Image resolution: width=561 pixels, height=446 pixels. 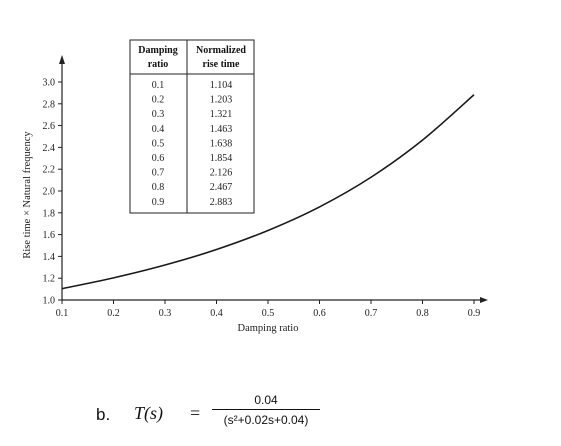 I want to click on table-cell-rise-time: 1.104, so click(x=221, y=85).